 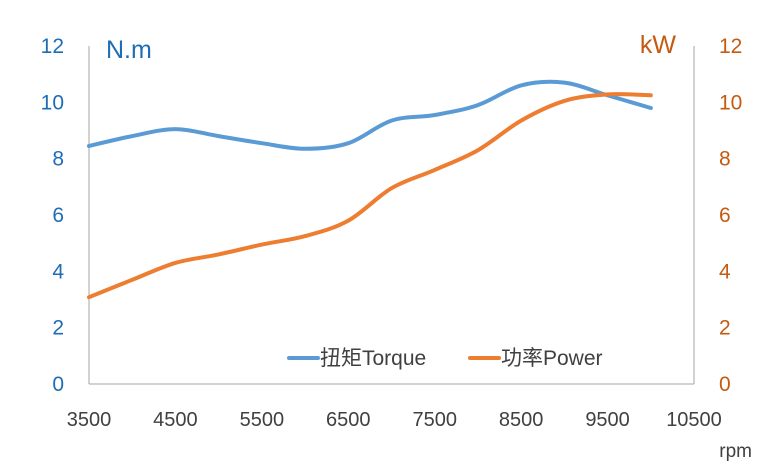 What do you see at coordinates (52, 46) in the screenshot?
I see `left-y-tick-label: 12` at bounding box center [52, 46].